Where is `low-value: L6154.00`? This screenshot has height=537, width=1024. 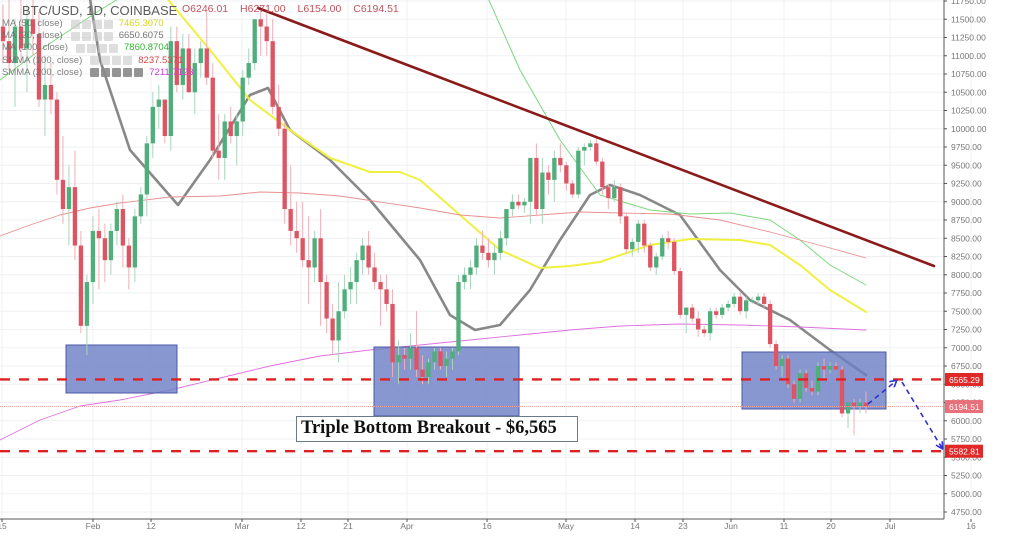
low-value: L6154.00 is located at coordinates (319, 9).